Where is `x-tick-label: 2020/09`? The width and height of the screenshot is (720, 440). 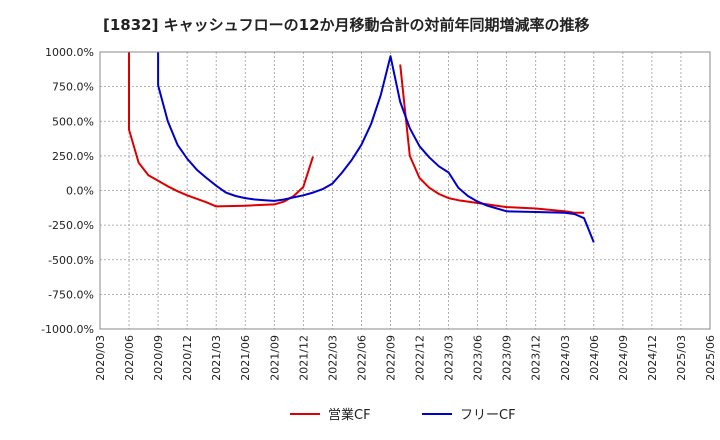 x-tick-label: 2020/09 is located at coordinates (158, 358).